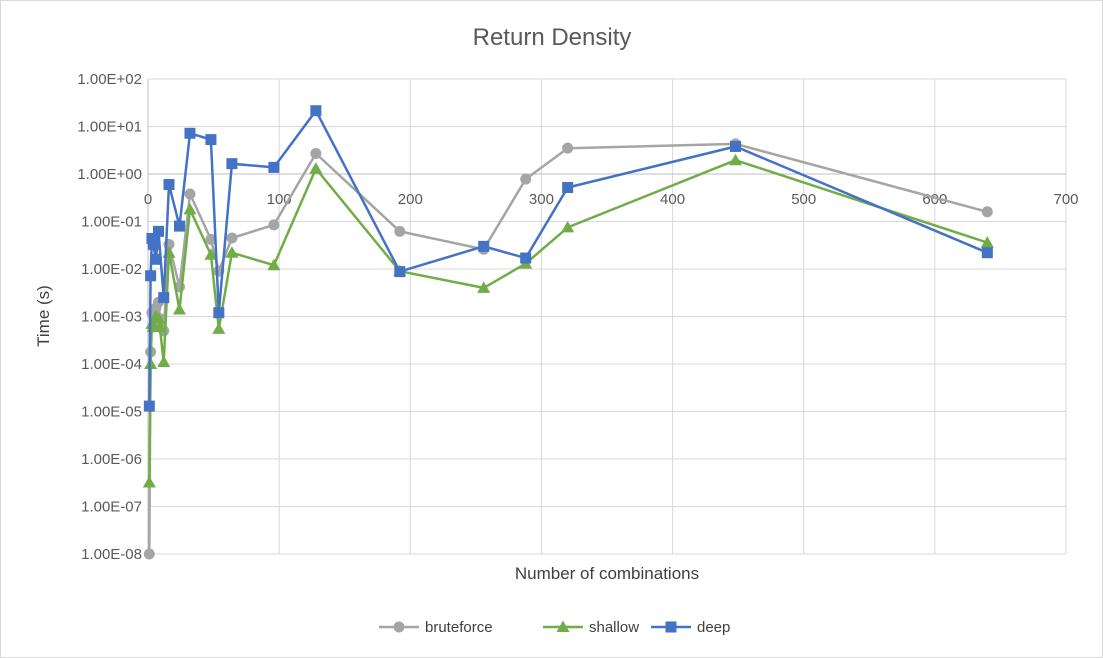 This screenshot has width=1103, height=658. I want to click on x-tick-label: 400, so click(672, 199).